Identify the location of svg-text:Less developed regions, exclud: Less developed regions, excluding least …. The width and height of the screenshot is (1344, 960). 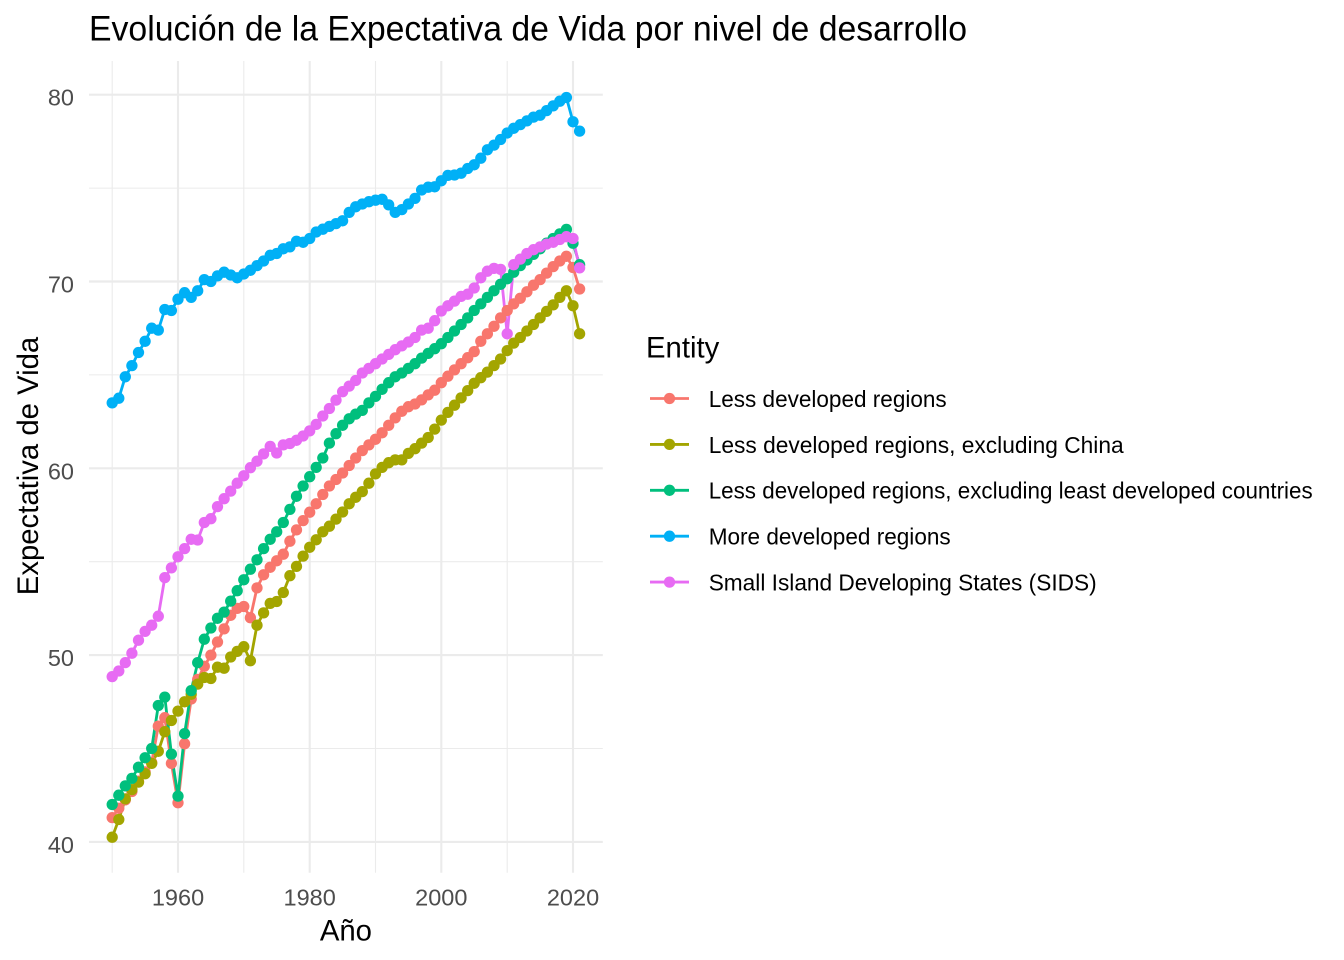
(1011, 491).